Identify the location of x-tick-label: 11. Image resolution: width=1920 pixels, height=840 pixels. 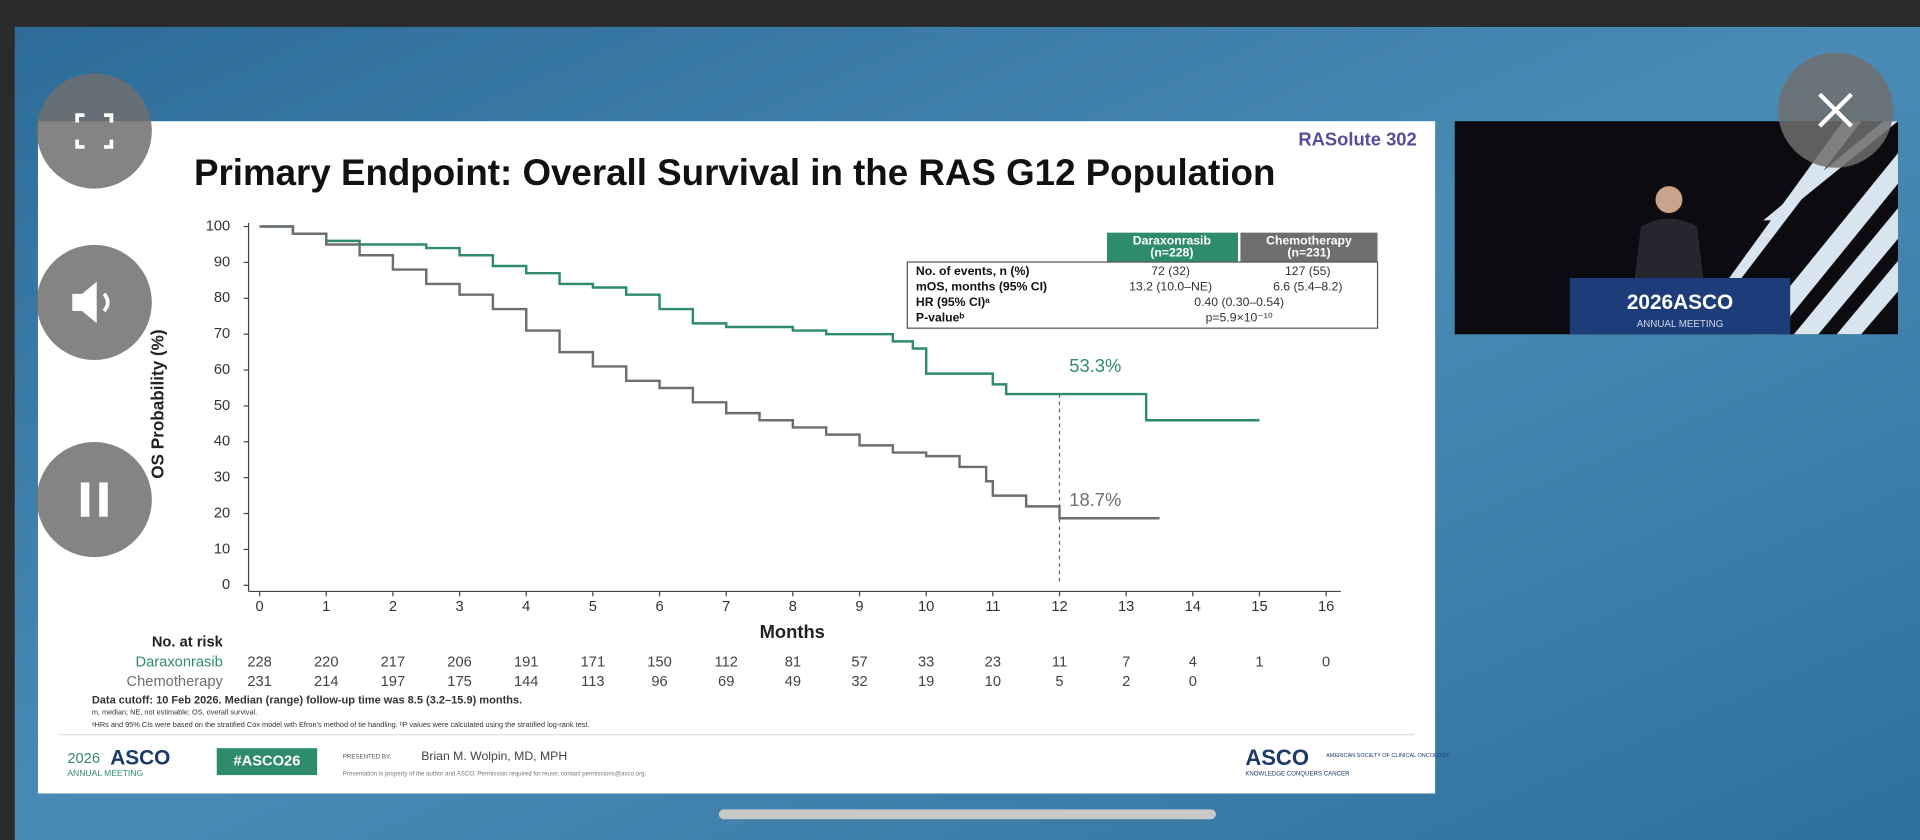
(992, 607).